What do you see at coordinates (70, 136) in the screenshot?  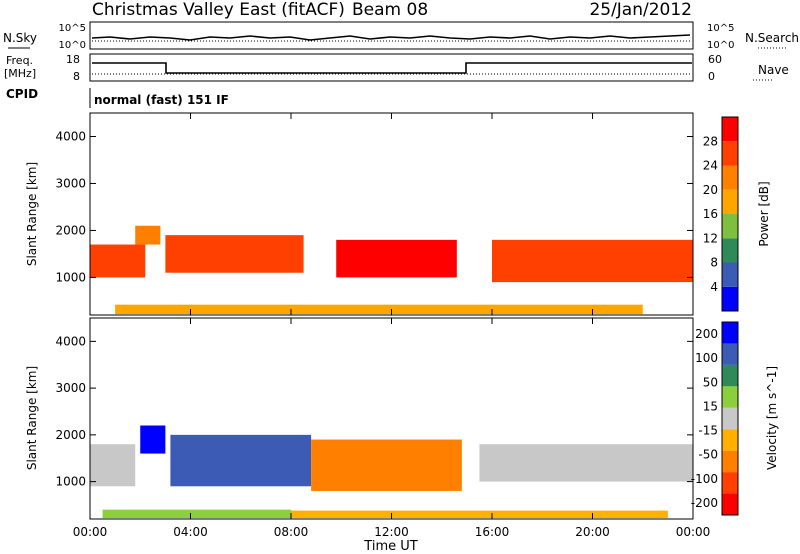 I see `power-ytick-label: 4000` at bounding box center [70, 136].